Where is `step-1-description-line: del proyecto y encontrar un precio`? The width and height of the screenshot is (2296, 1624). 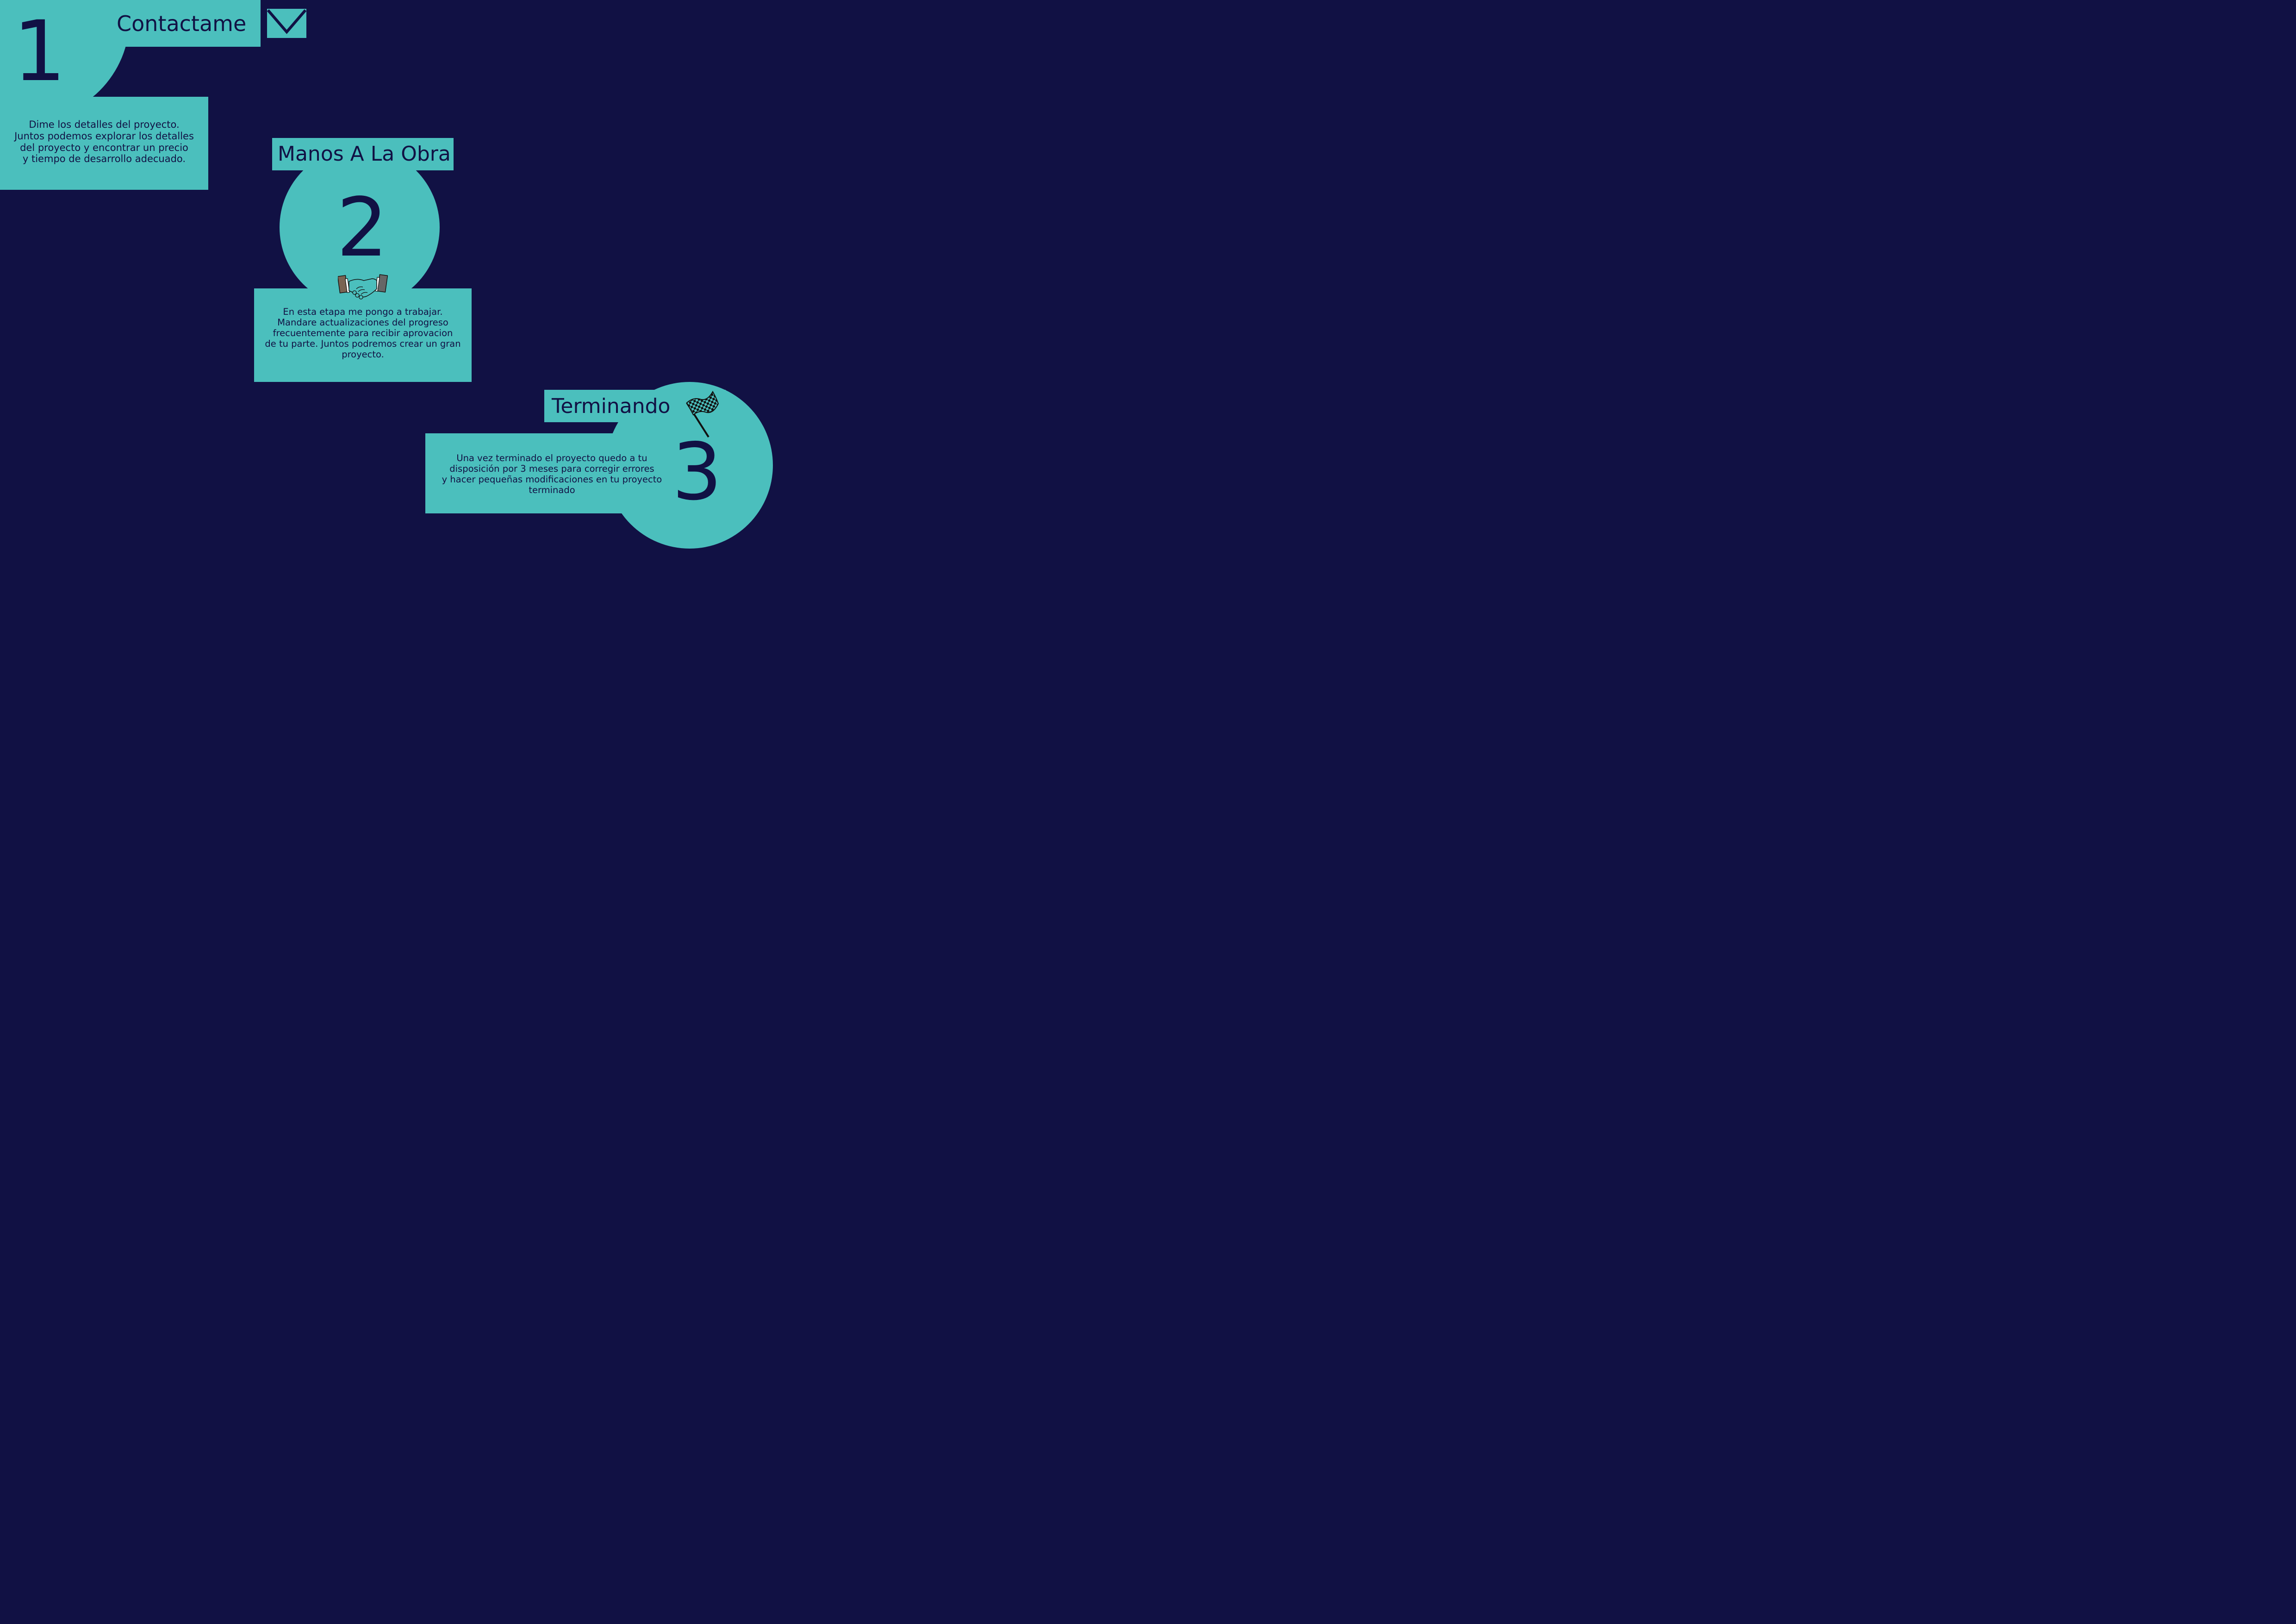
step-1-description-line: del proyecto y encontrar un precio is located at coordinates (104, 147).